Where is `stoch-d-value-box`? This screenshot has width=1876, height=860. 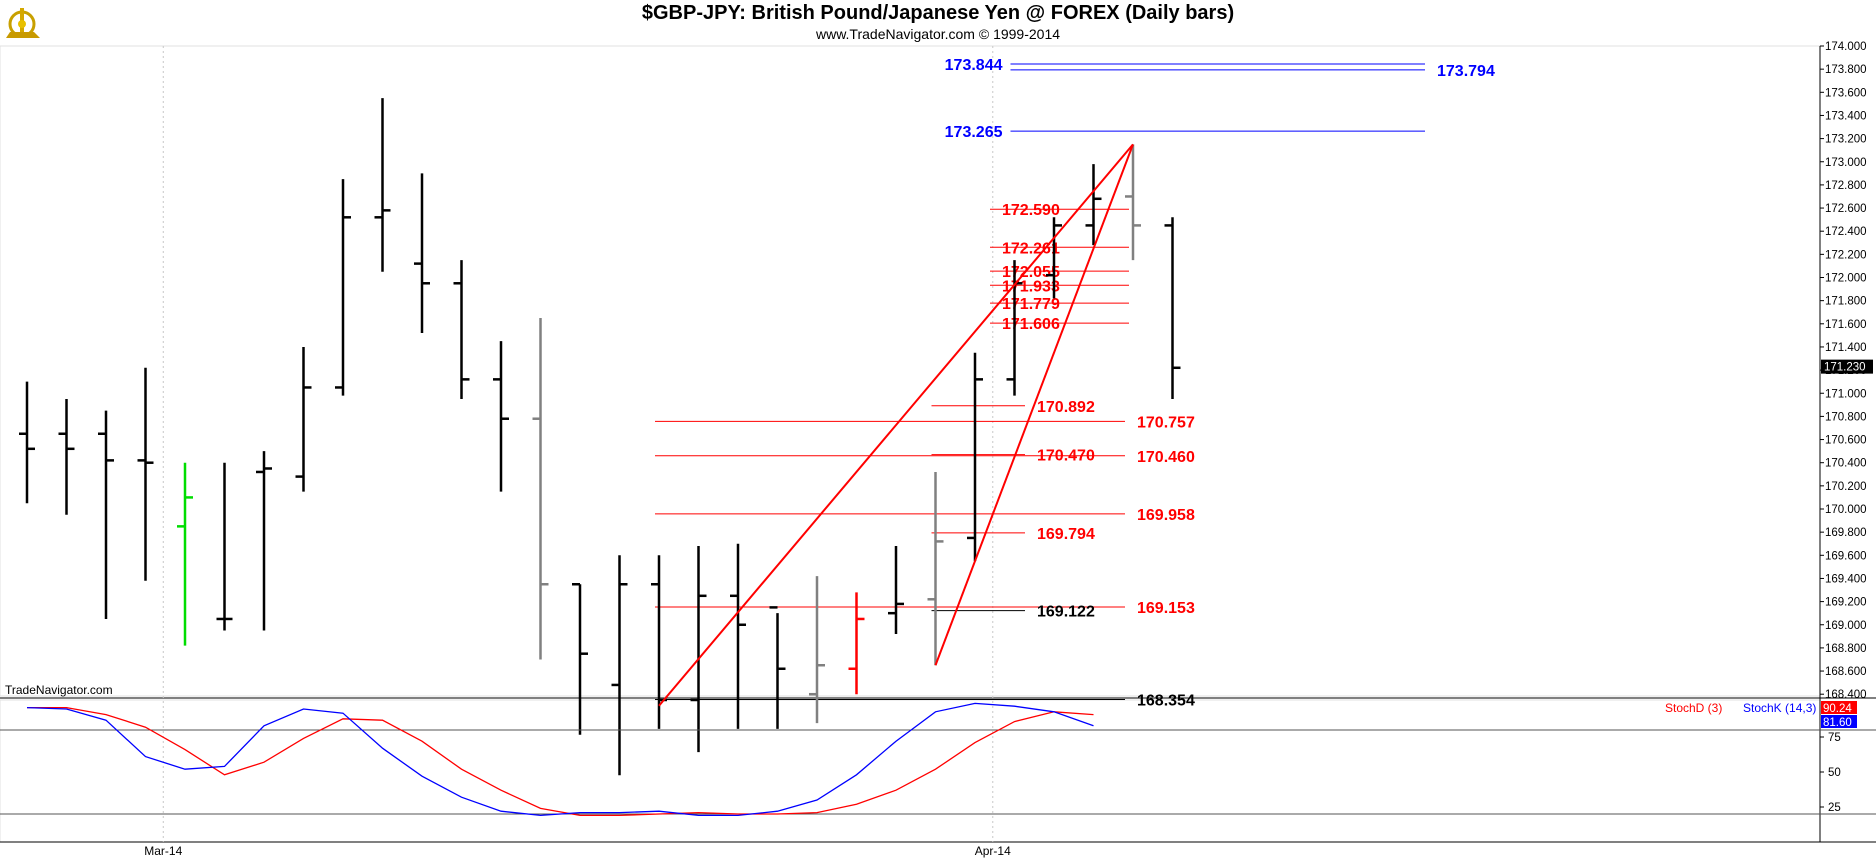 stoch-d-value-box is located at coordinates (1839, 707).